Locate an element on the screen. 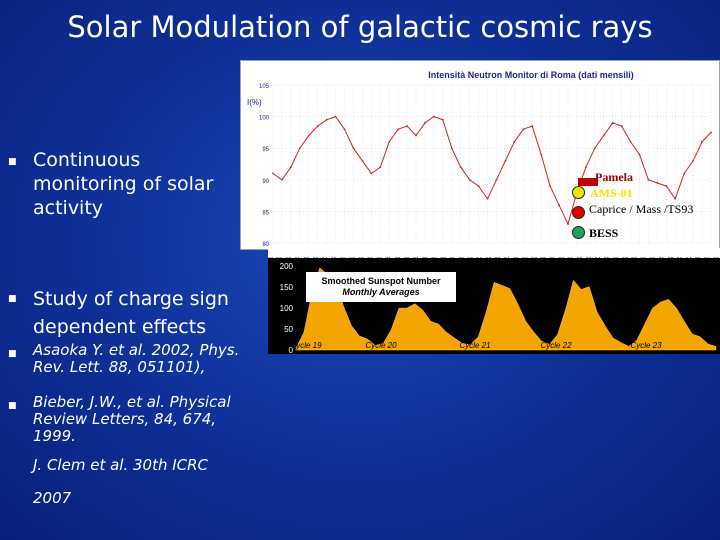  slide-title: Solar Modulation of galactic cosmic rays is located at coordinates (360, 27).